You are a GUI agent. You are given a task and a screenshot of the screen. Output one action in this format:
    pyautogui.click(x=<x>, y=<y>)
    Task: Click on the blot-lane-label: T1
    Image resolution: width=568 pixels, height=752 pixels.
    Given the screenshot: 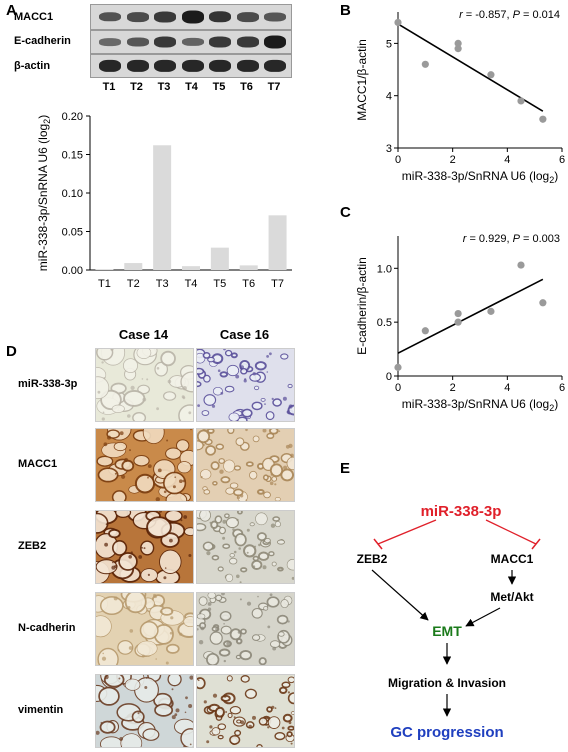 What is the action you would take?
    pyautogui.click(x=109, y=87)
    